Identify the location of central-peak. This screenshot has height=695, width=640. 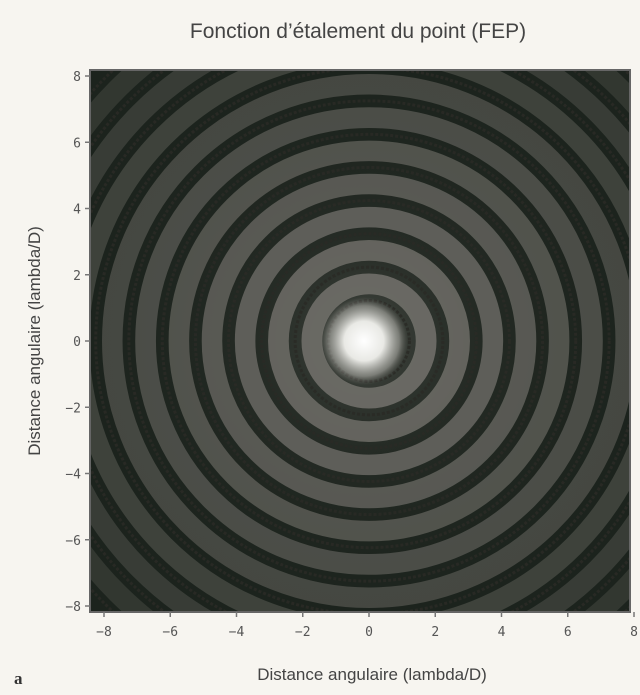
(364, 341).